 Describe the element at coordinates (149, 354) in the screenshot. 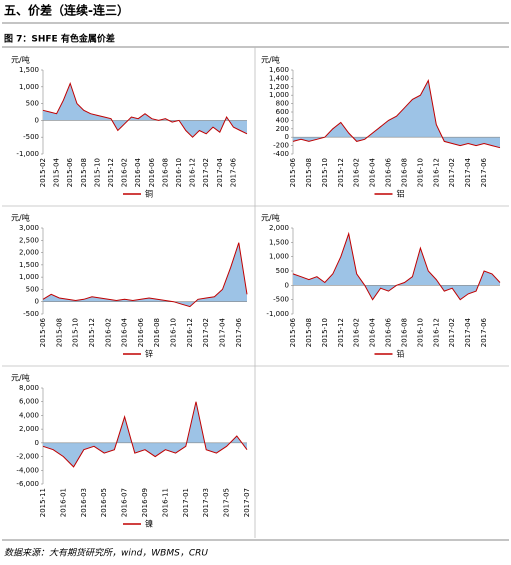

I see `legend-label: 锌` at that location.